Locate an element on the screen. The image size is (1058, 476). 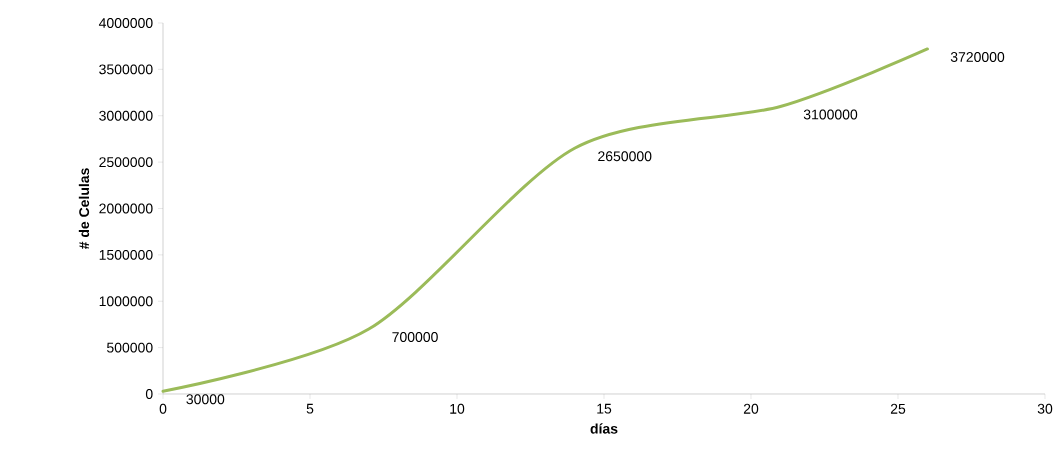
y-axis-title: # de Celulas is located at coordinates (84, 209).